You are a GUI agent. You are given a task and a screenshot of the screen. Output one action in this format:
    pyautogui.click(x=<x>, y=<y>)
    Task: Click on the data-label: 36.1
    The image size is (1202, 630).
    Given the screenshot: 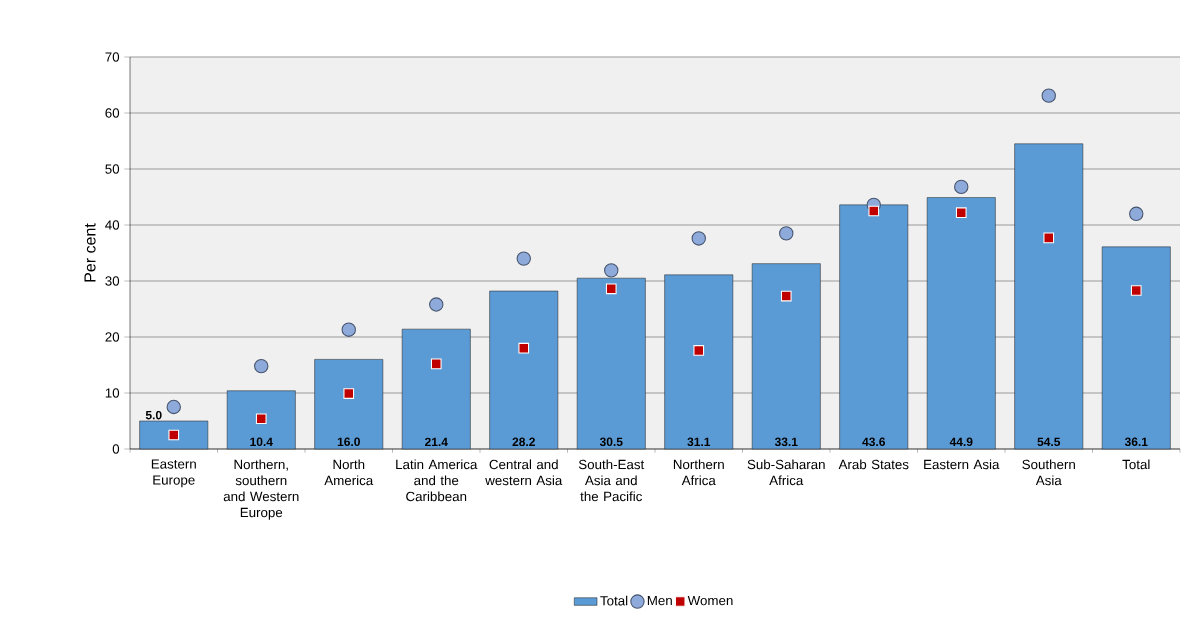 What is the action you would take?
    pyautogui.click(x=1136, y=442)
    